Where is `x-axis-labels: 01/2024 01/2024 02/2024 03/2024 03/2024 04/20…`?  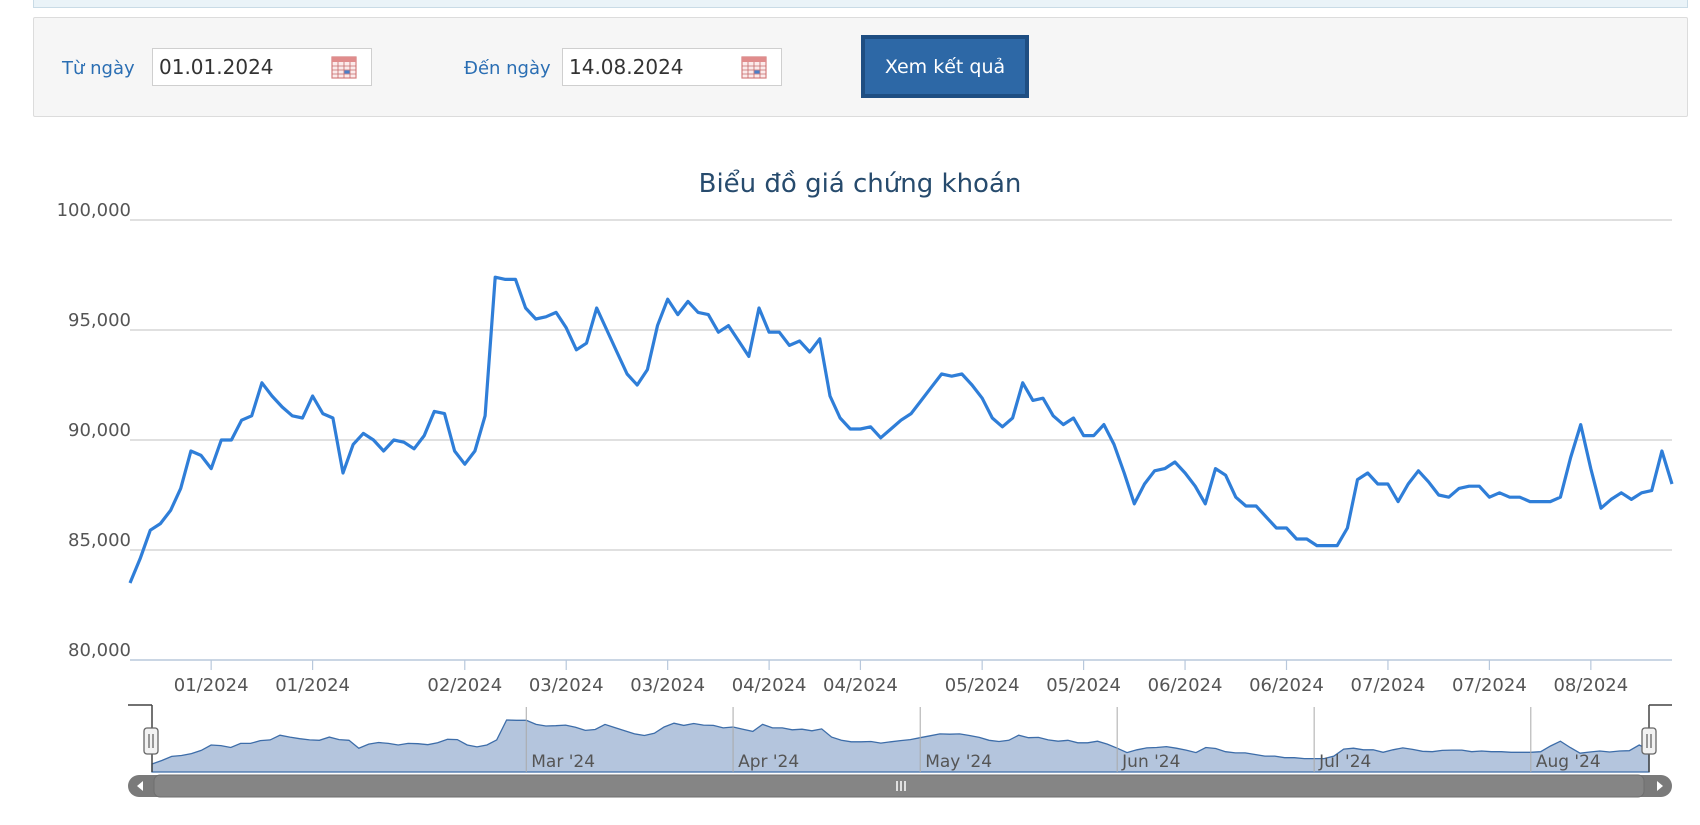
x-axis-labels: 01/2024 01/2024 02/2024 03/2024 03/2024 04/20… is located at coordinates (901, 678).